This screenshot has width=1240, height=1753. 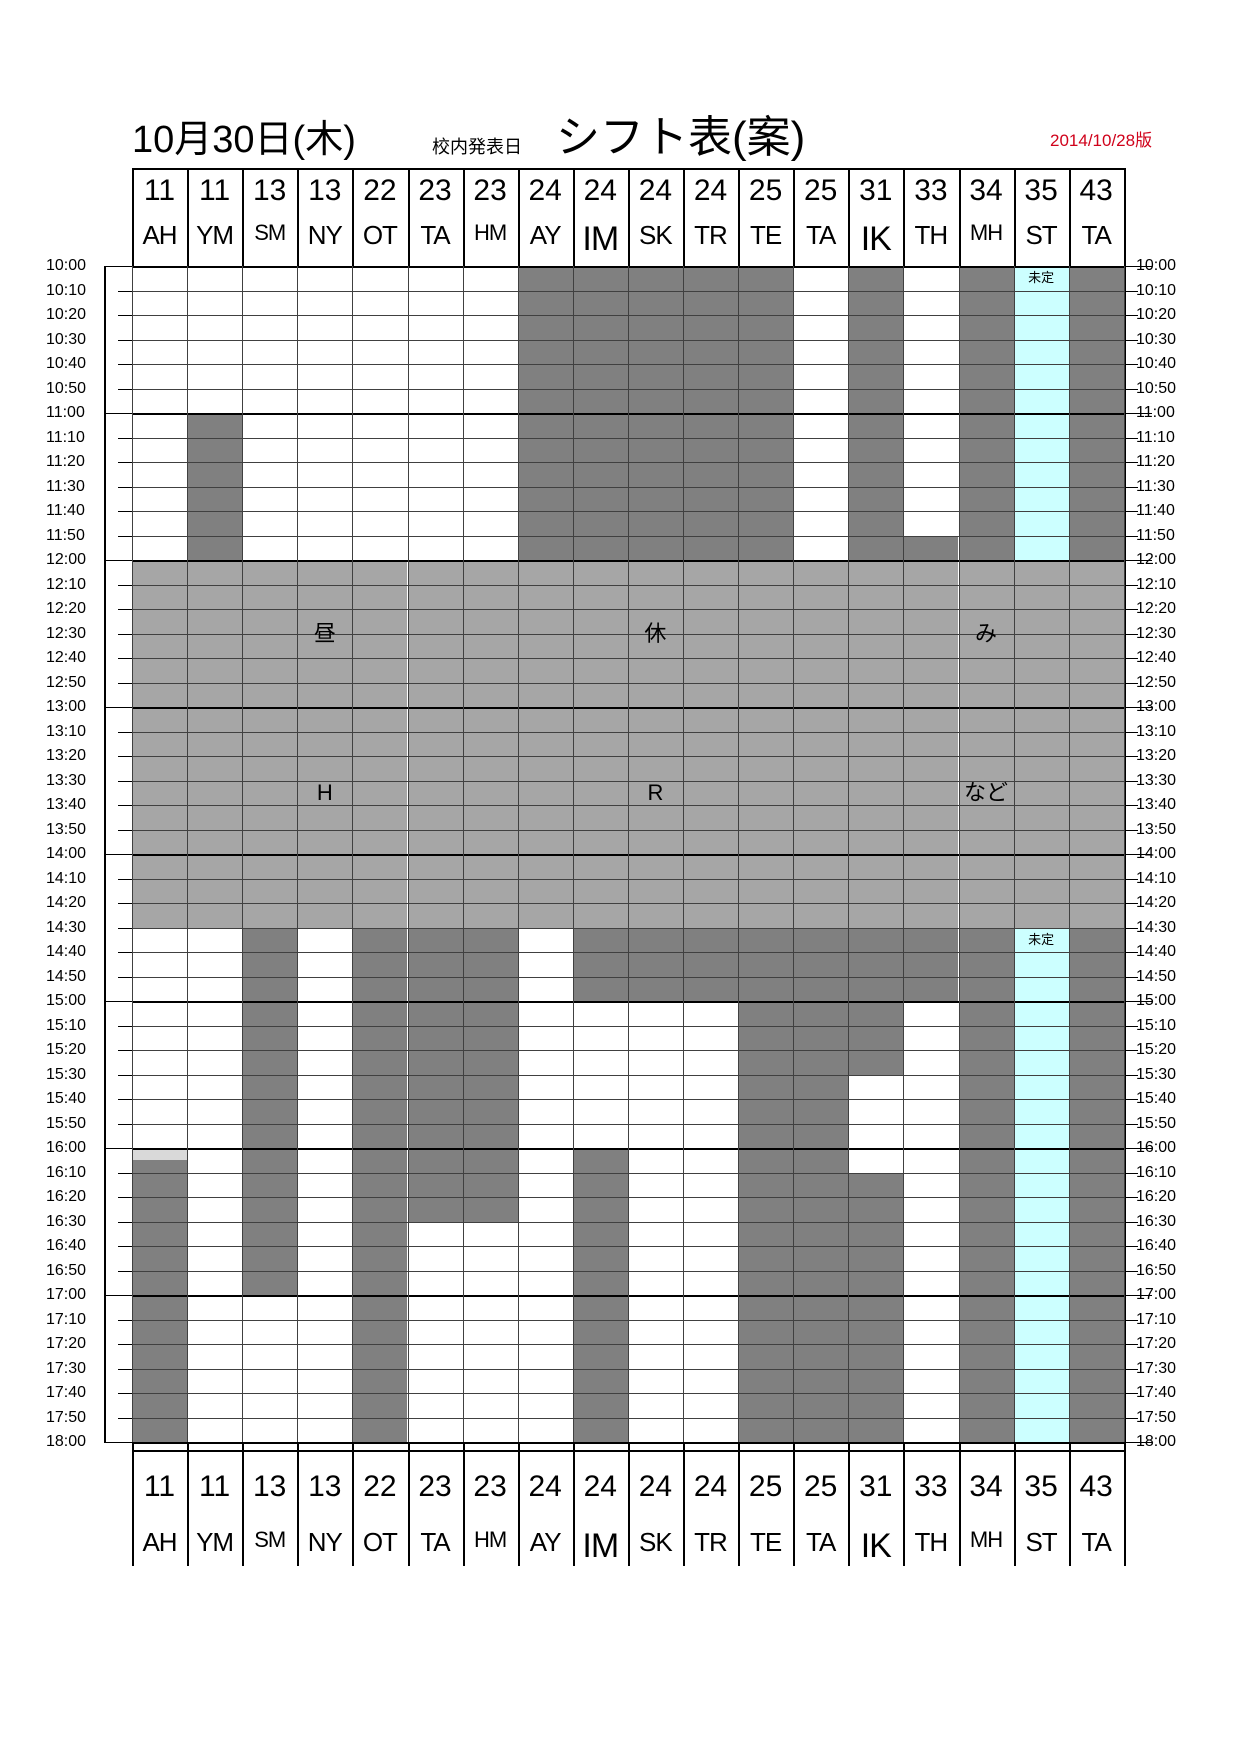 I want to click on column-initials: ST, so click(x=1041, y=1542).